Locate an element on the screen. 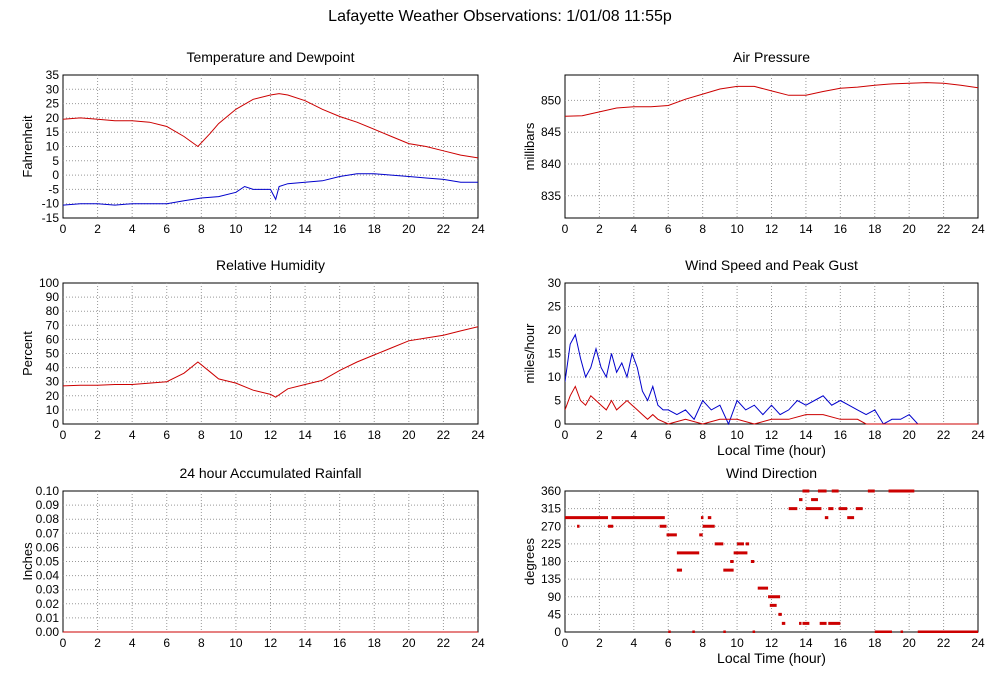 This screenshot has height=680, width=1000. wind-speed-and-peak-gust-x-tick-label: 14 is located at coordinates (806, 435).